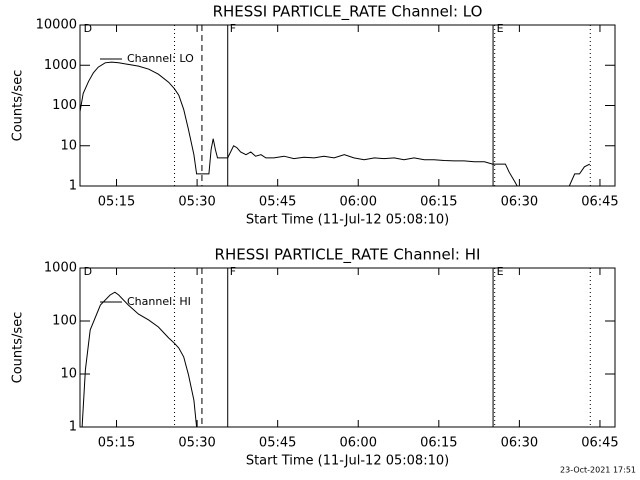 Image resolution: width=640 pixels, height=480 pixels. What do you see at coordinates (159, 301) in the screenshot?
I see `legend-label: Channel: HI` at bounding box center [159, 301].